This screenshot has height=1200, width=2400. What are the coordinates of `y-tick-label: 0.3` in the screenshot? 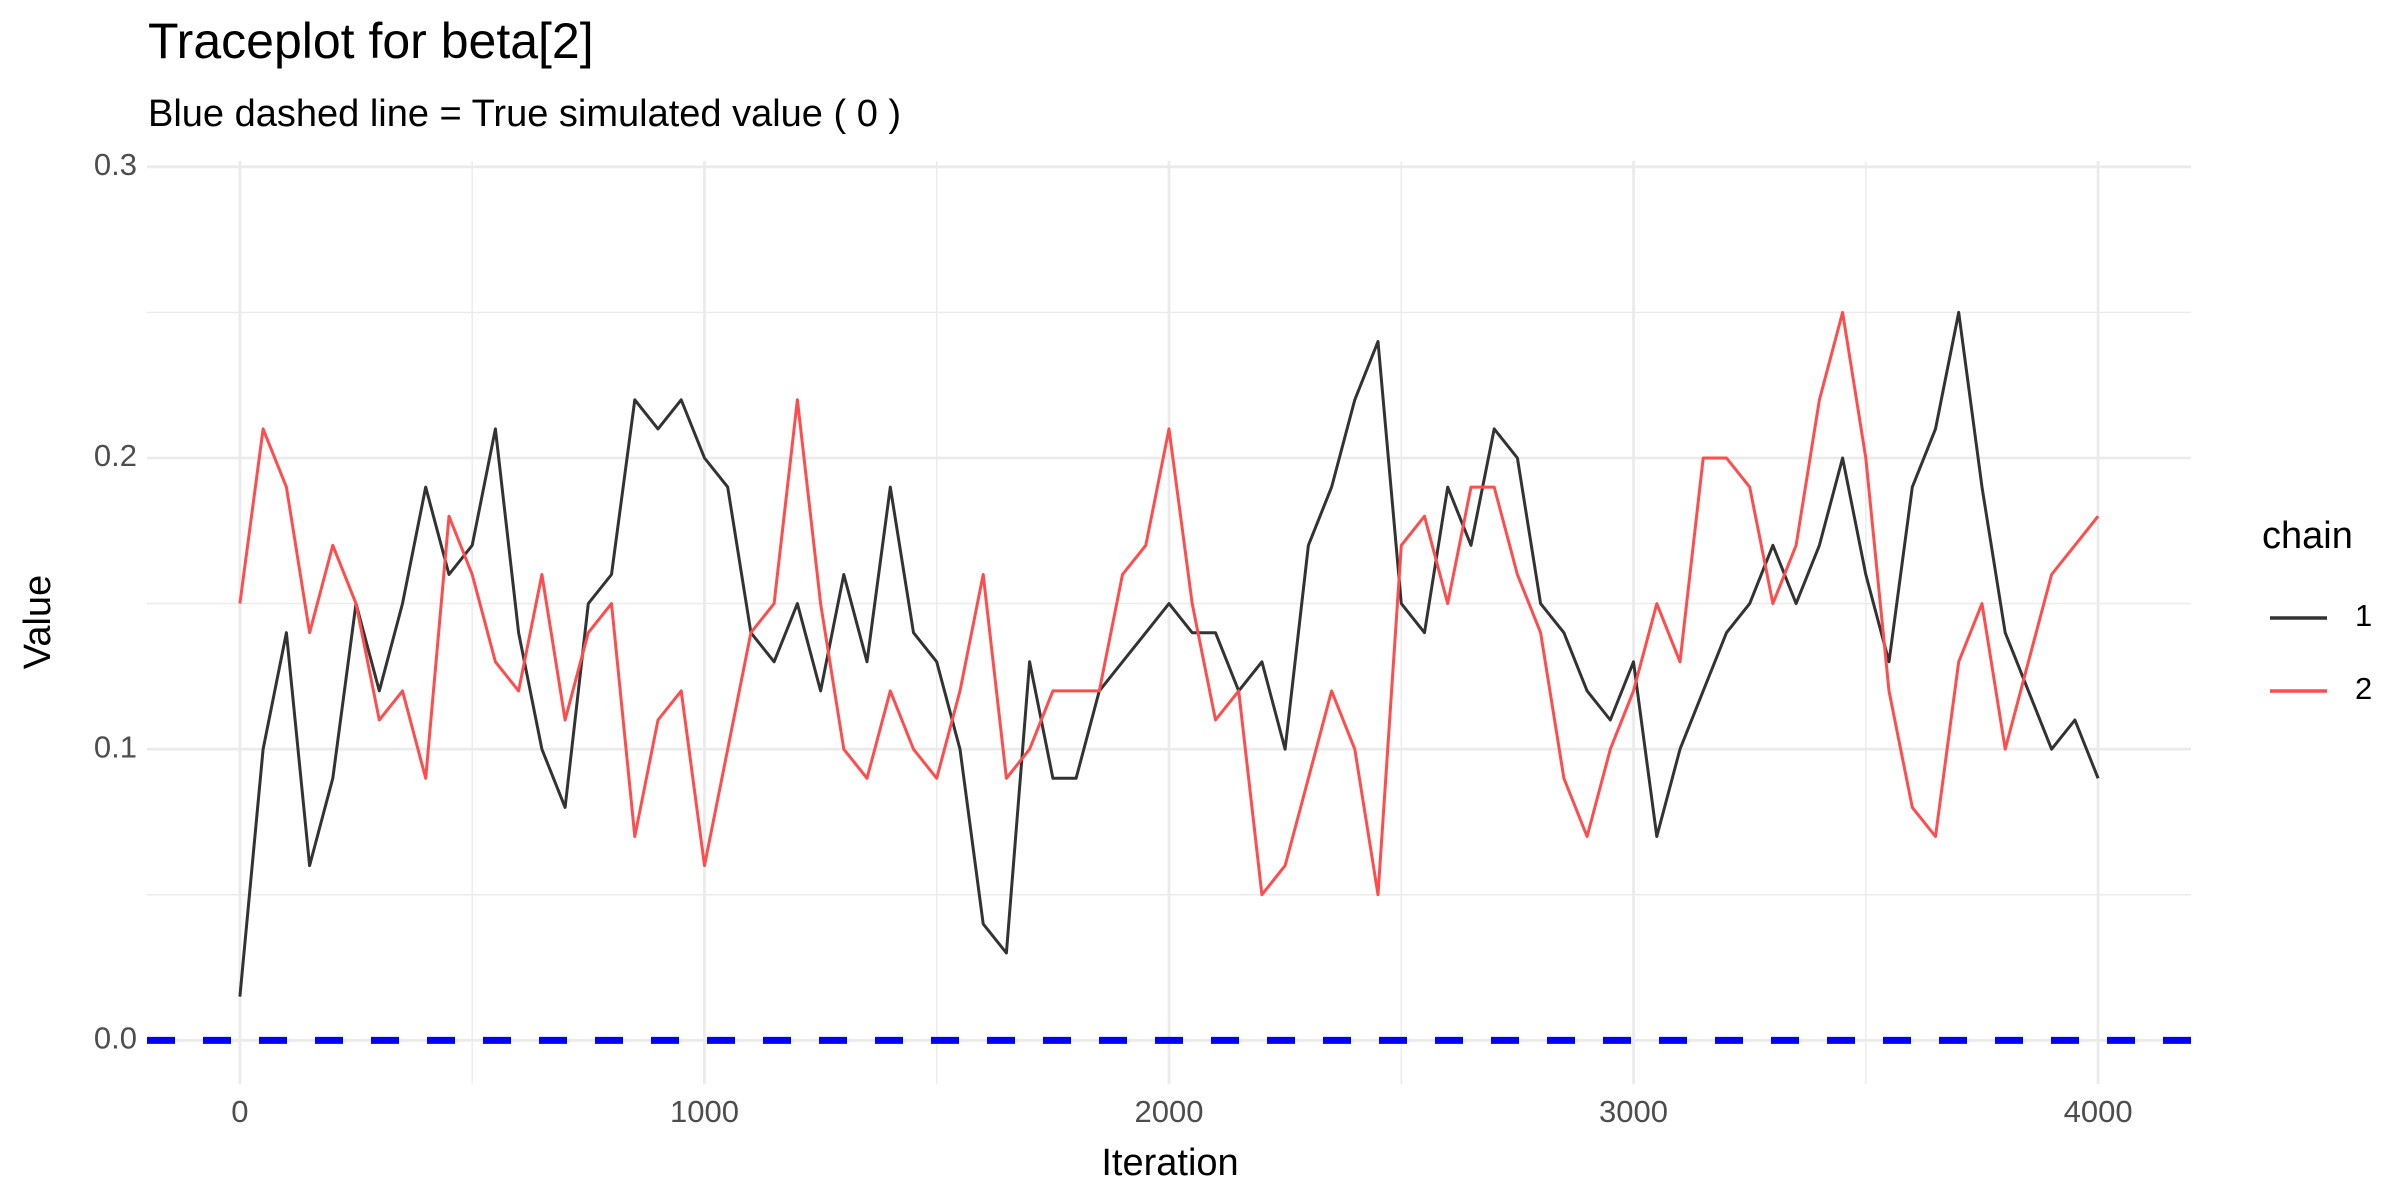 It's located at (115, 164).